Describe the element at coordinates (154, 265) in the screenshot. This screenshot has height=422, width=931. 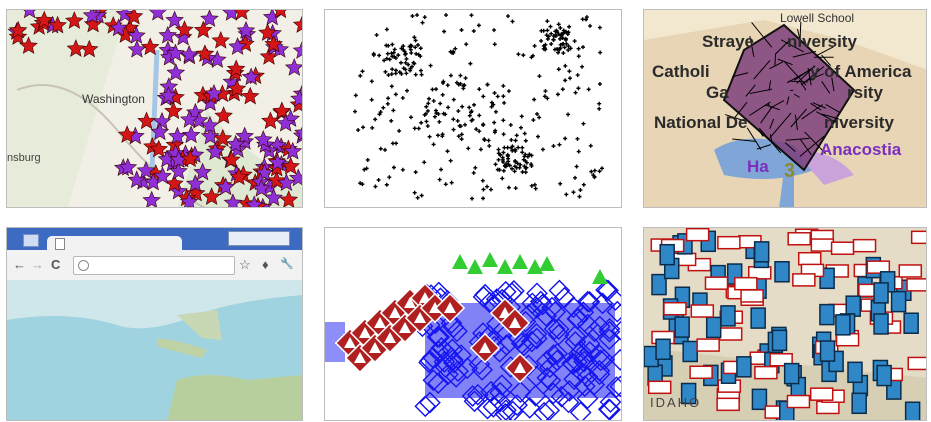
I see `address-bar` at that location.